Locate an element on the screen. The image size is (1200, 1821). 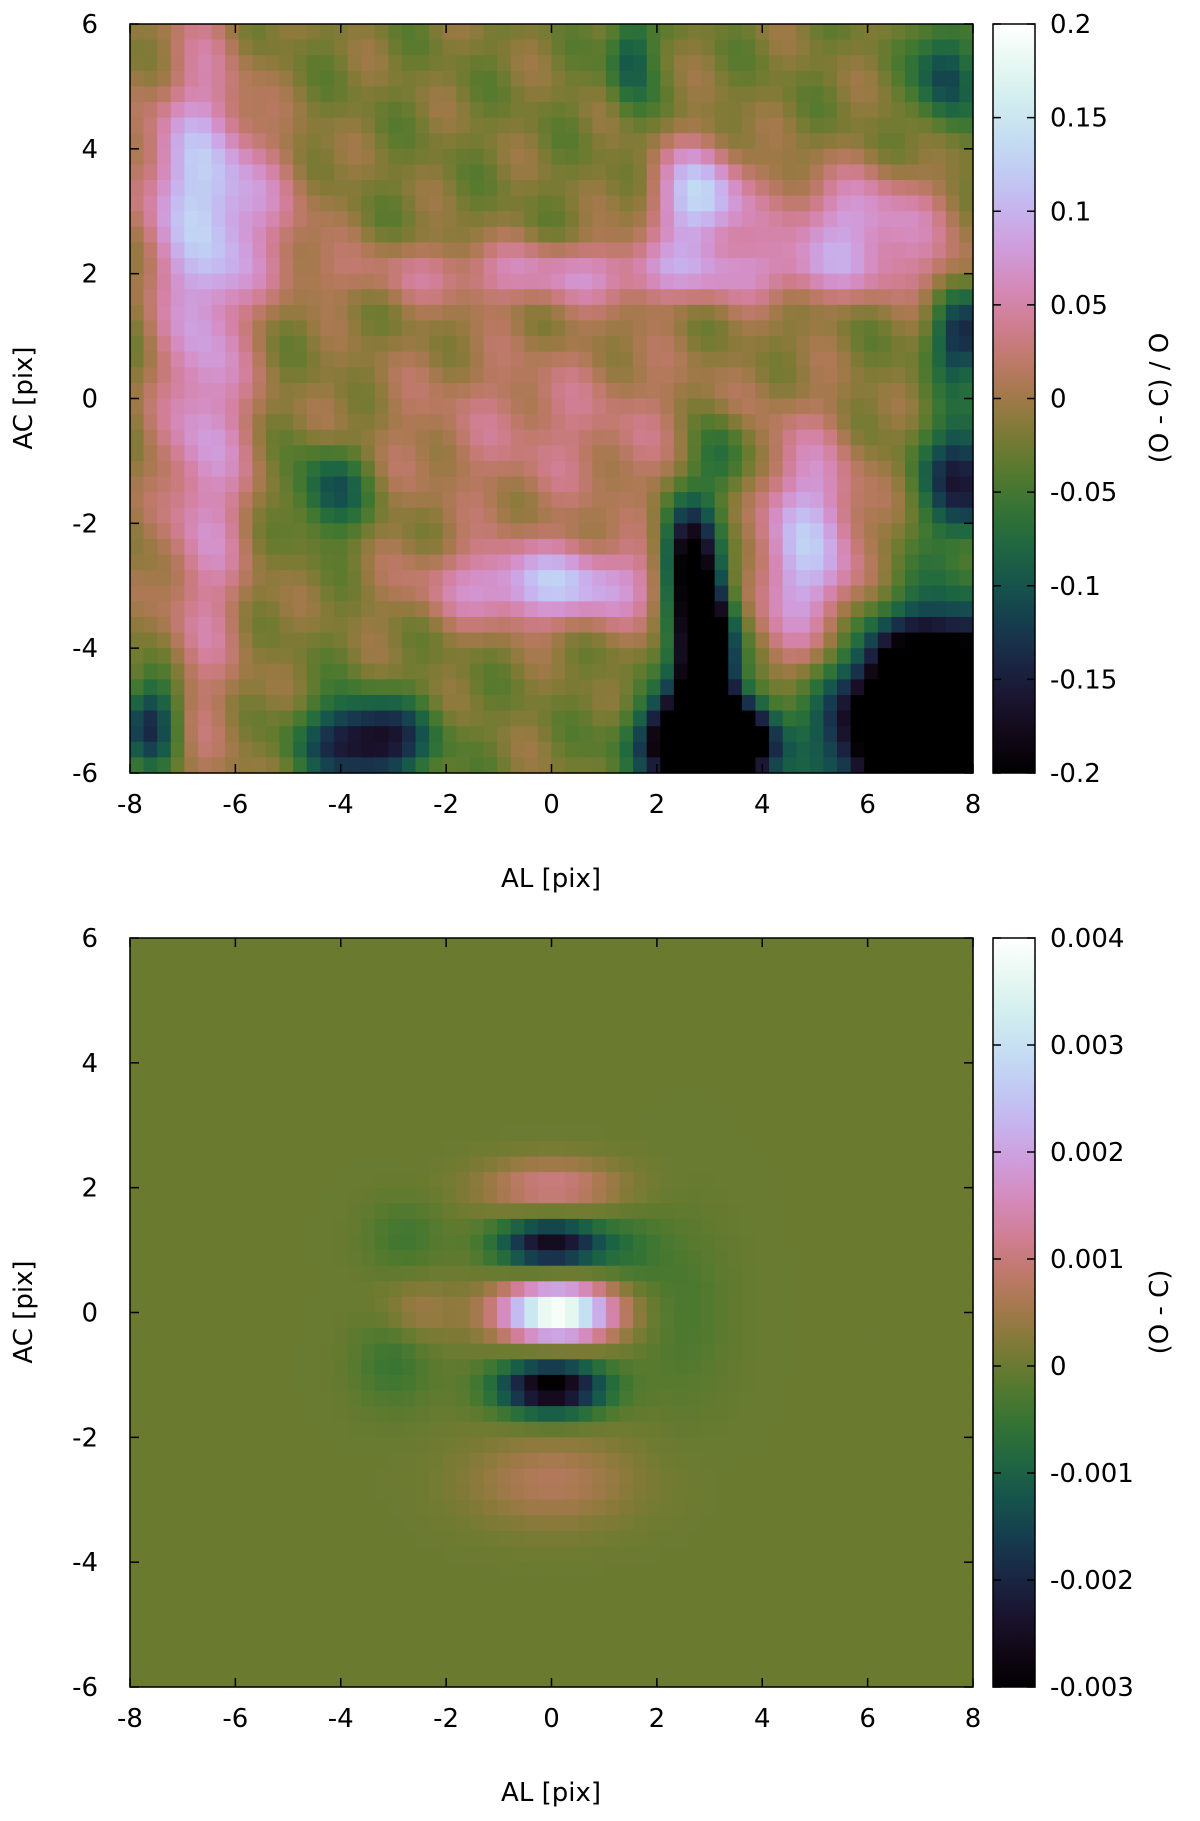
colorbar-tick-label: 0 is located at coordinates (1058, 400).